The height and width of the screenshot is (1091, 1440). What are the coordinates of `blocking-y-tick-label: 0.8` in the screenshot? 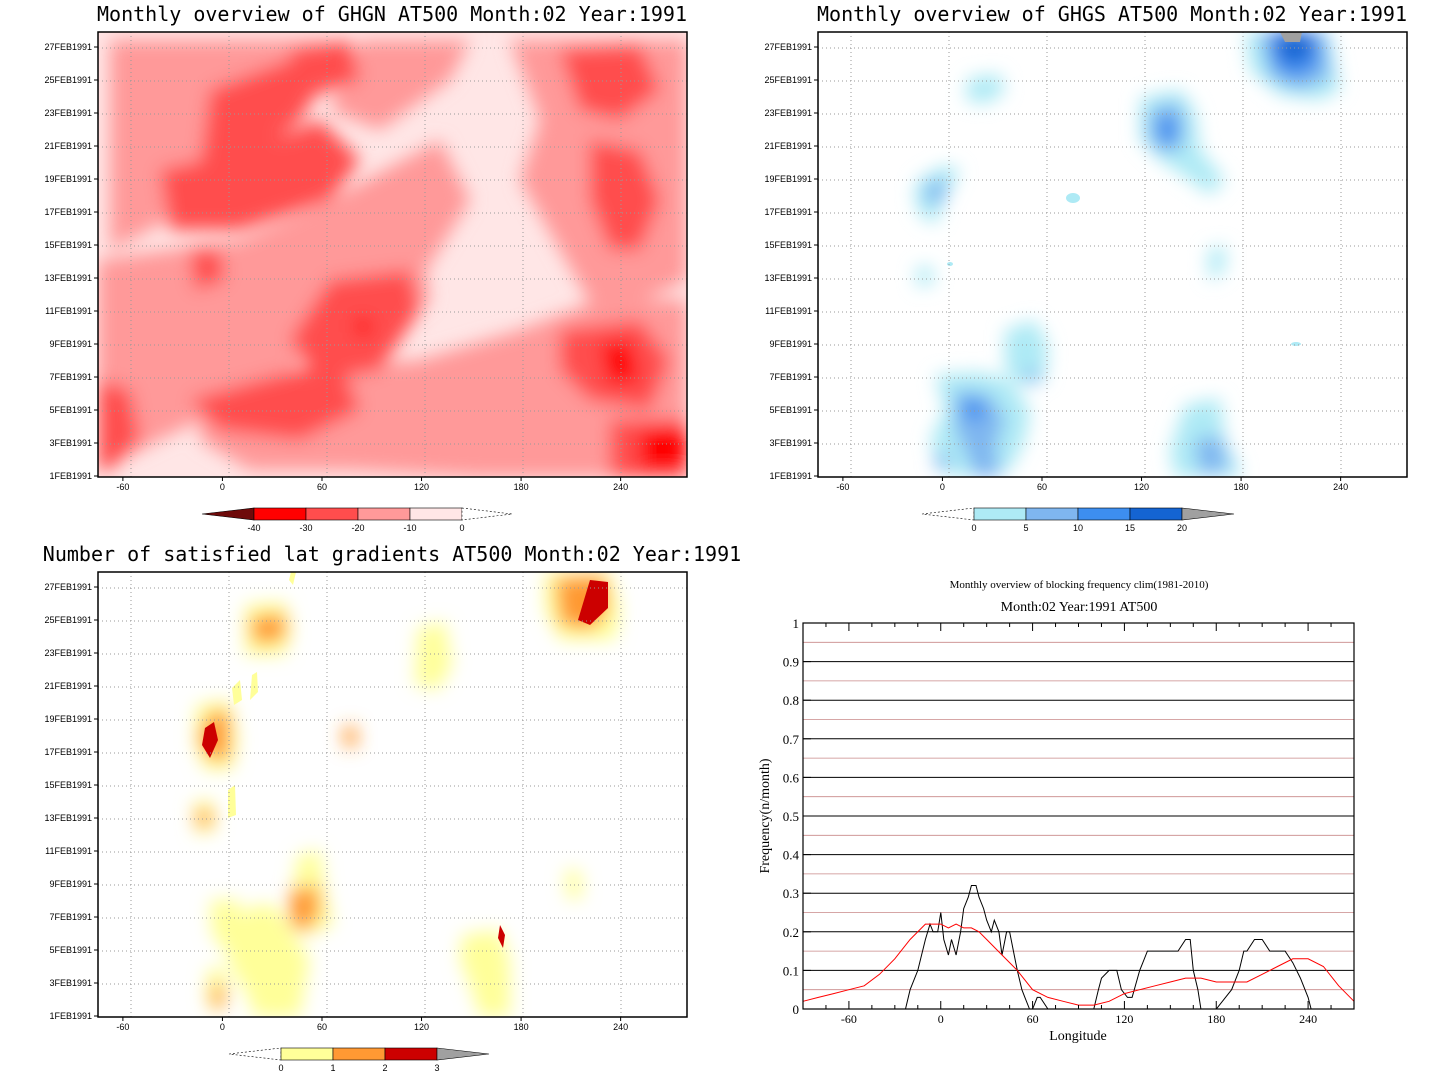 It's located at (791, 700).